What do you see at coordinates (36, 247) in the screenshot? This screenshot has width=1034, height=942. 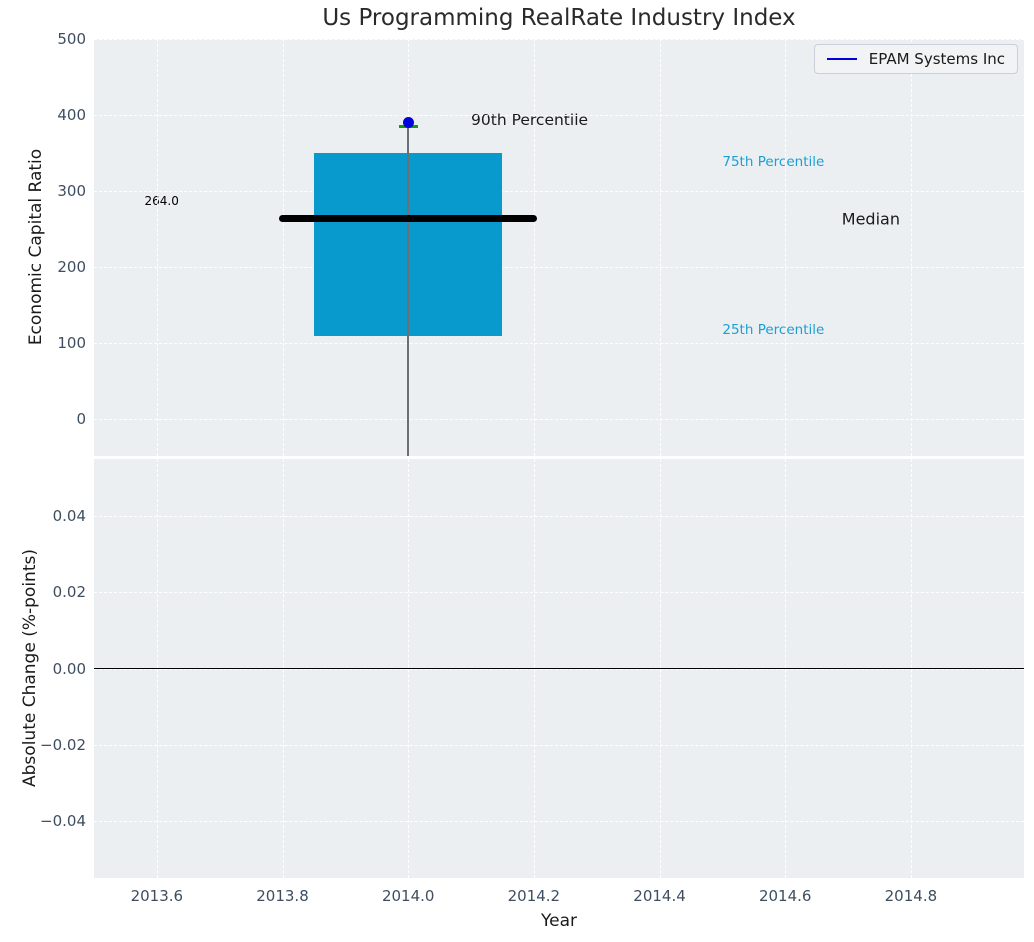 I see `y-axis-label-top: Economic Capital Ratio` at bounding box center [36, 247].